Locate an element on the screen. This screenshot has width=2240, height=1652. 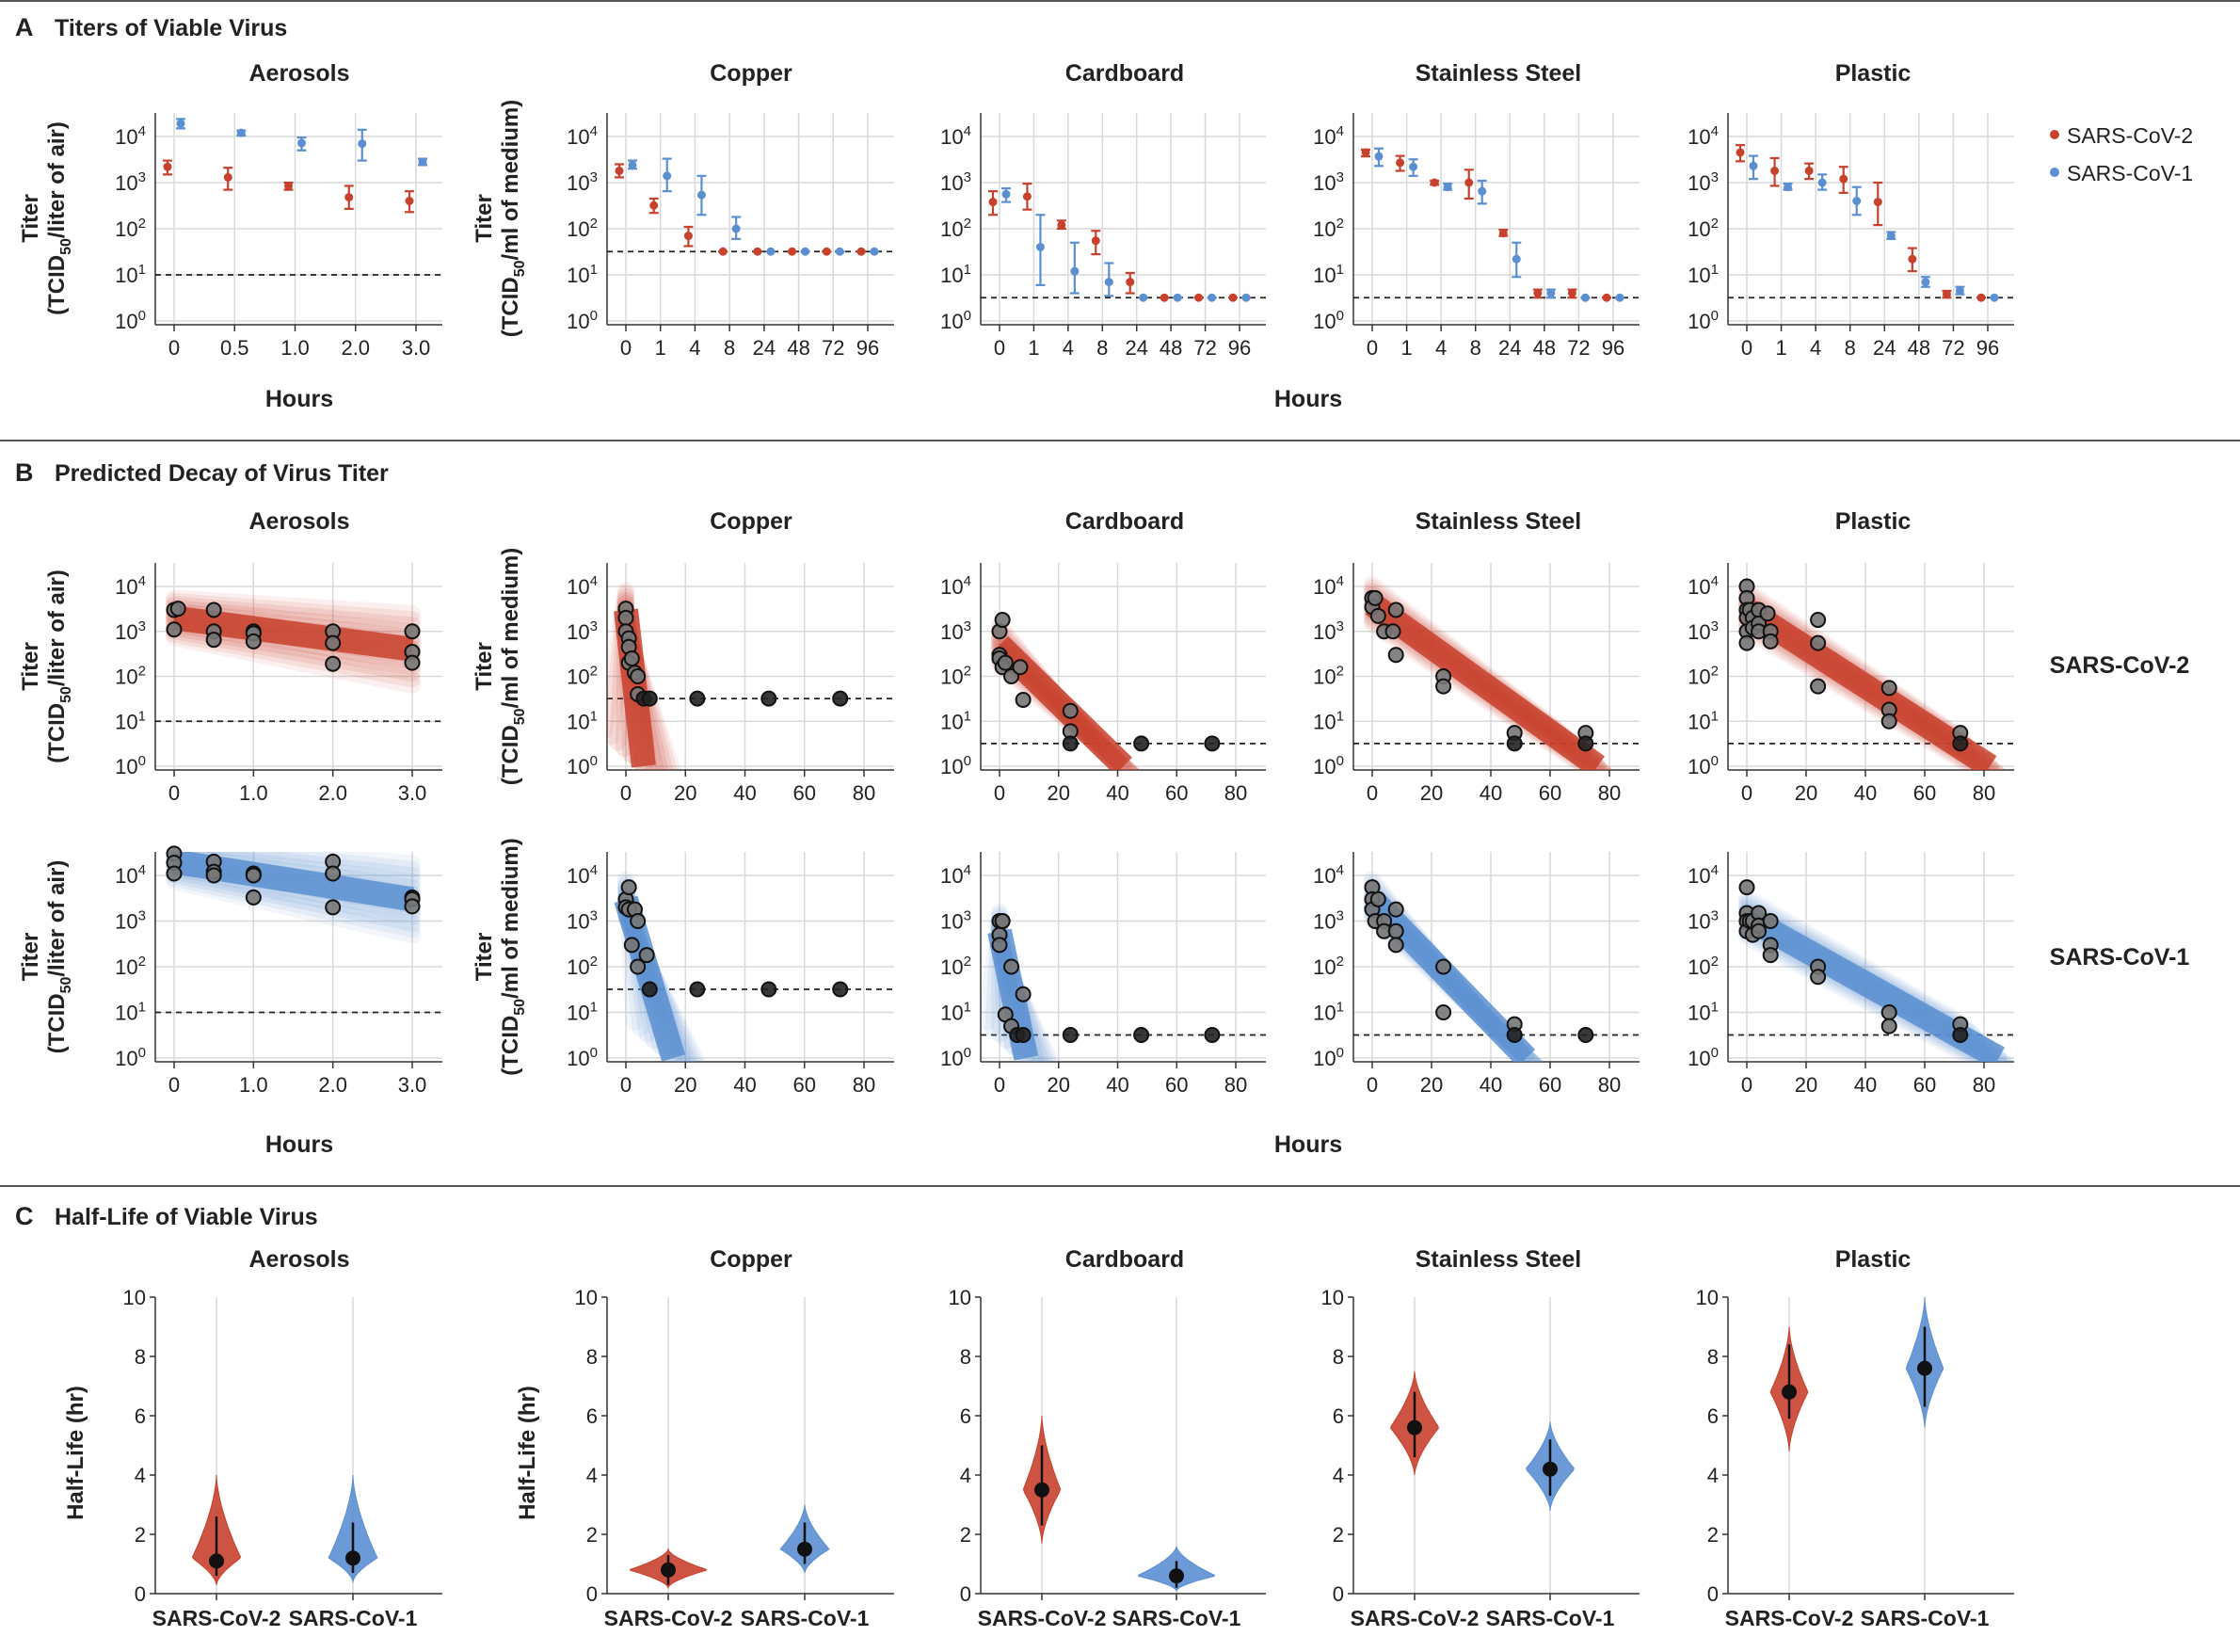
median-point is located at coordinates (1789, 1392).